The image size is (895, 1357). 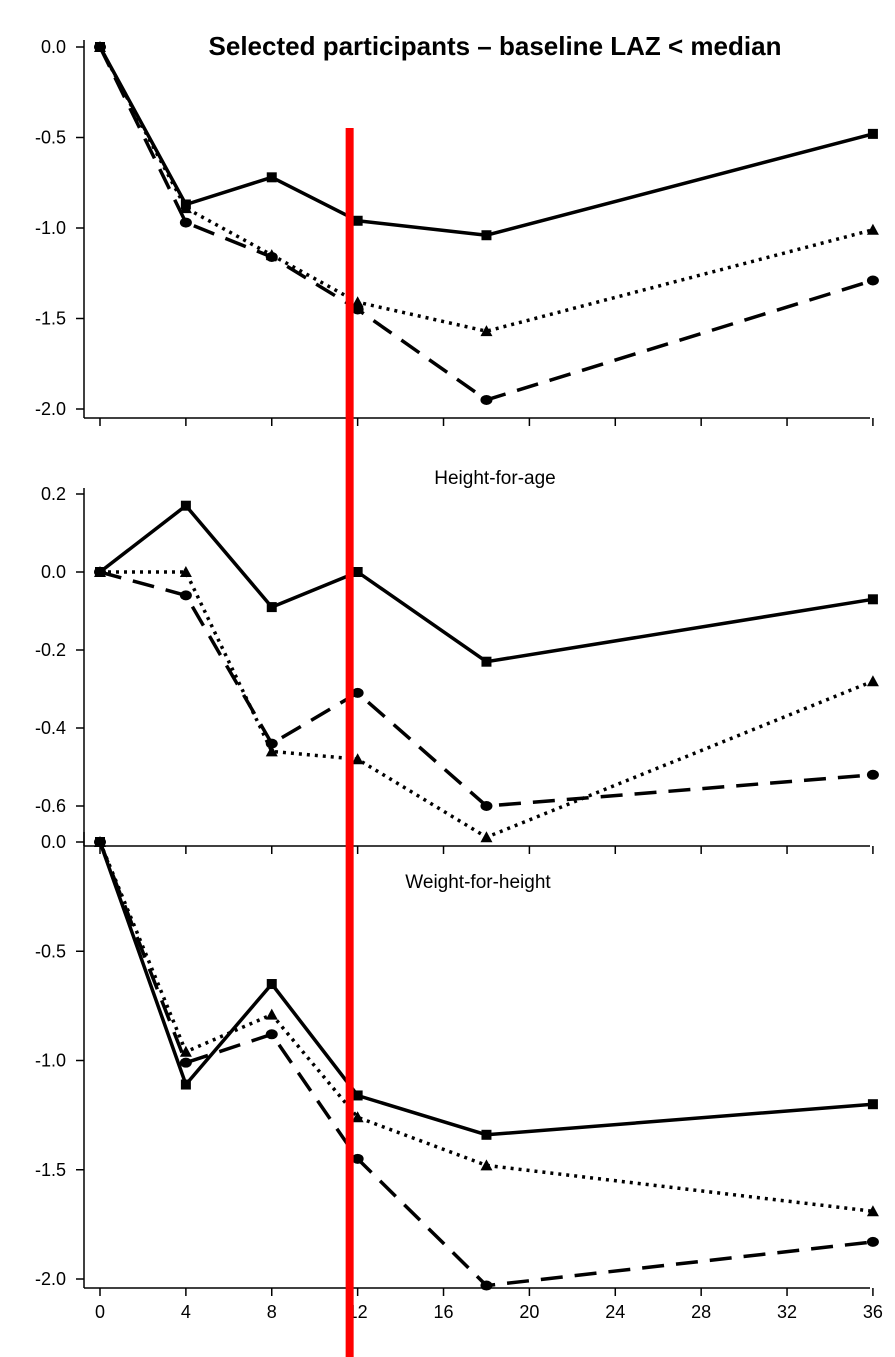 I want to click on panel-title: Weight-for-height, so click(x=478, y=882).